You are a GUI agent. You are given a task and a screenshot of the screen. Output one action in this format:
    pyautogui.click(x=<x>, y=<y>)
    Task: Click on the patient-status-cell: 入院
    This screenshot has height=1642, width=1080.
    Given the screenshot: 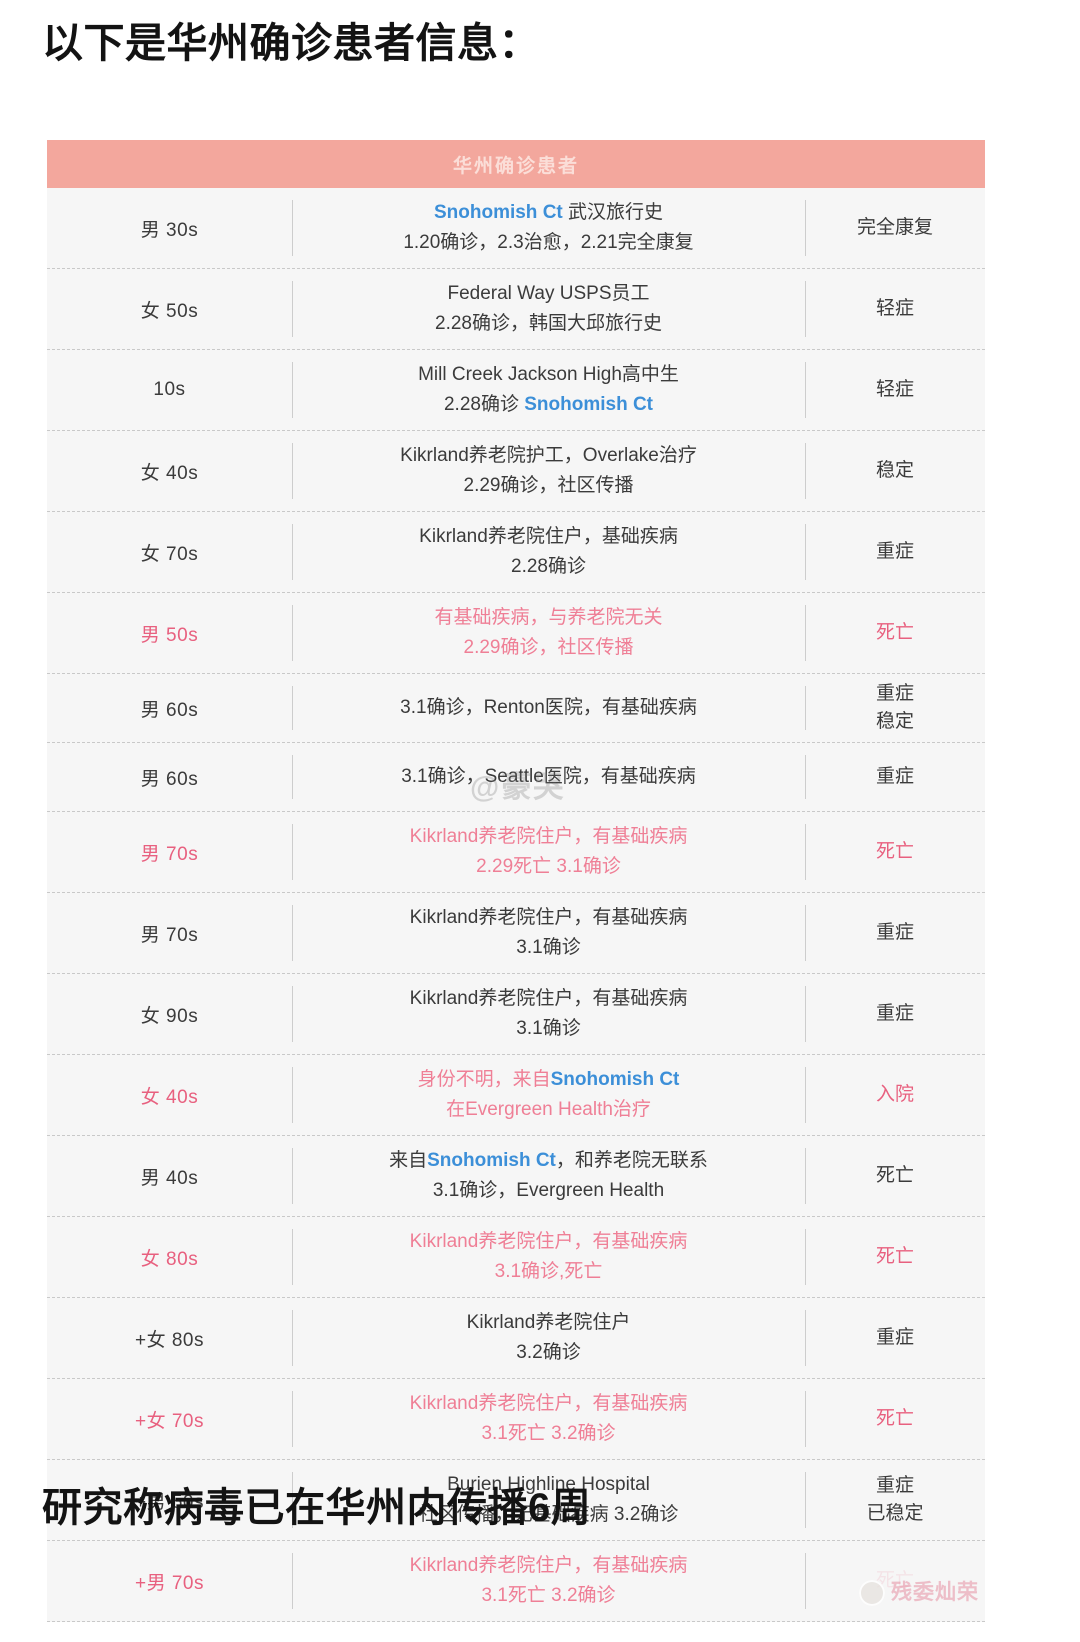 What is the action you would take?
    pyautogui.click(x=895, y=1095)
    